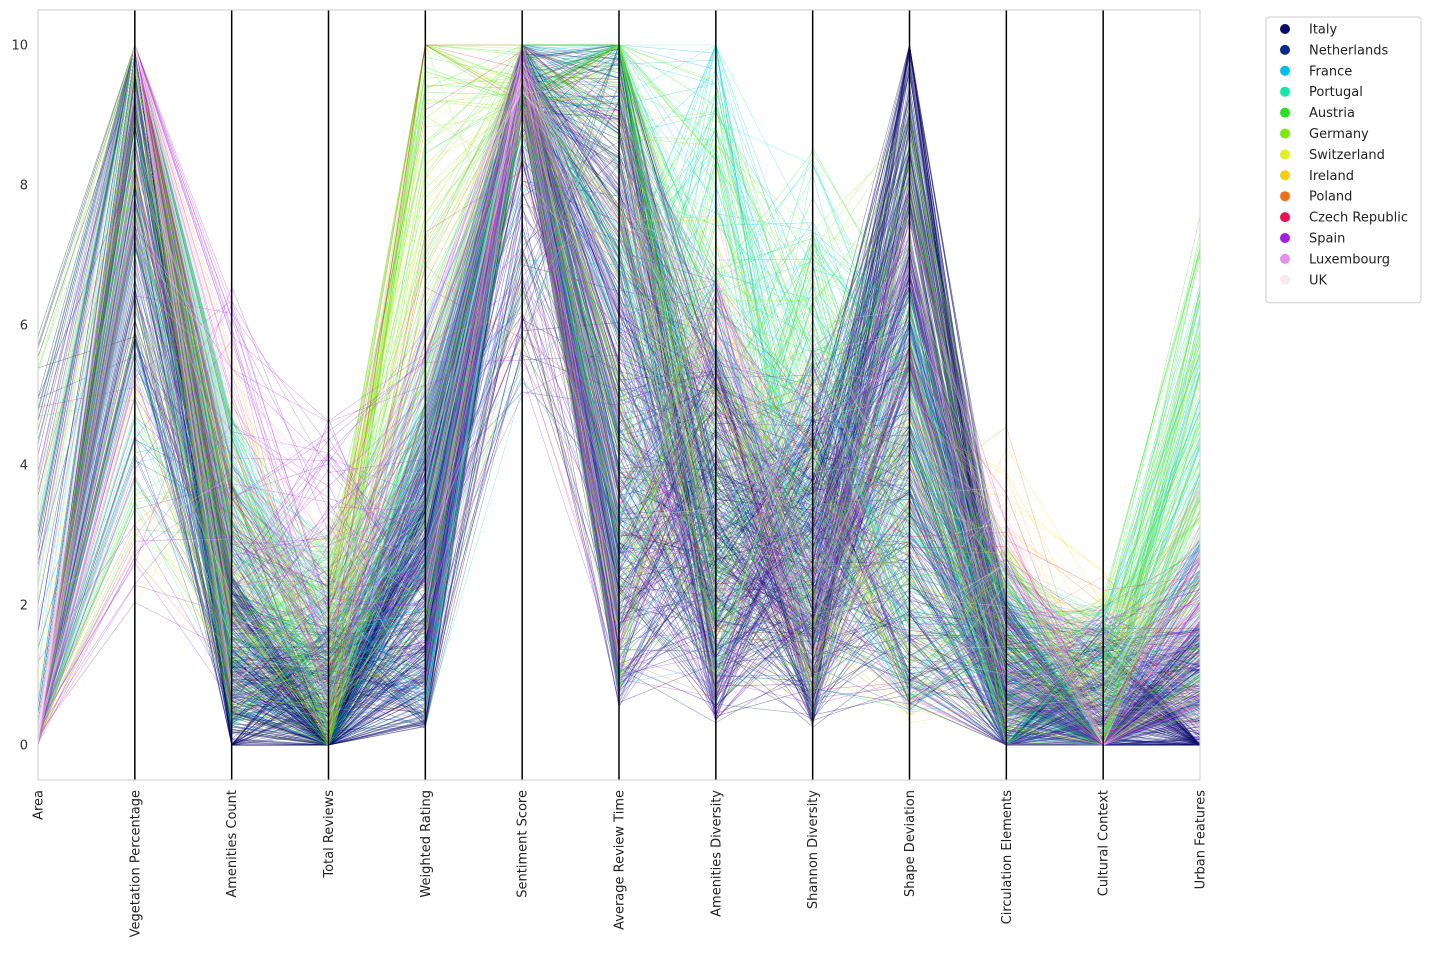 The height and width of the screenshot is (957, 1430). Describe the element at coordinates (1347, 155) in the screenshot. I see `legend-label: Switzerland` at that location.